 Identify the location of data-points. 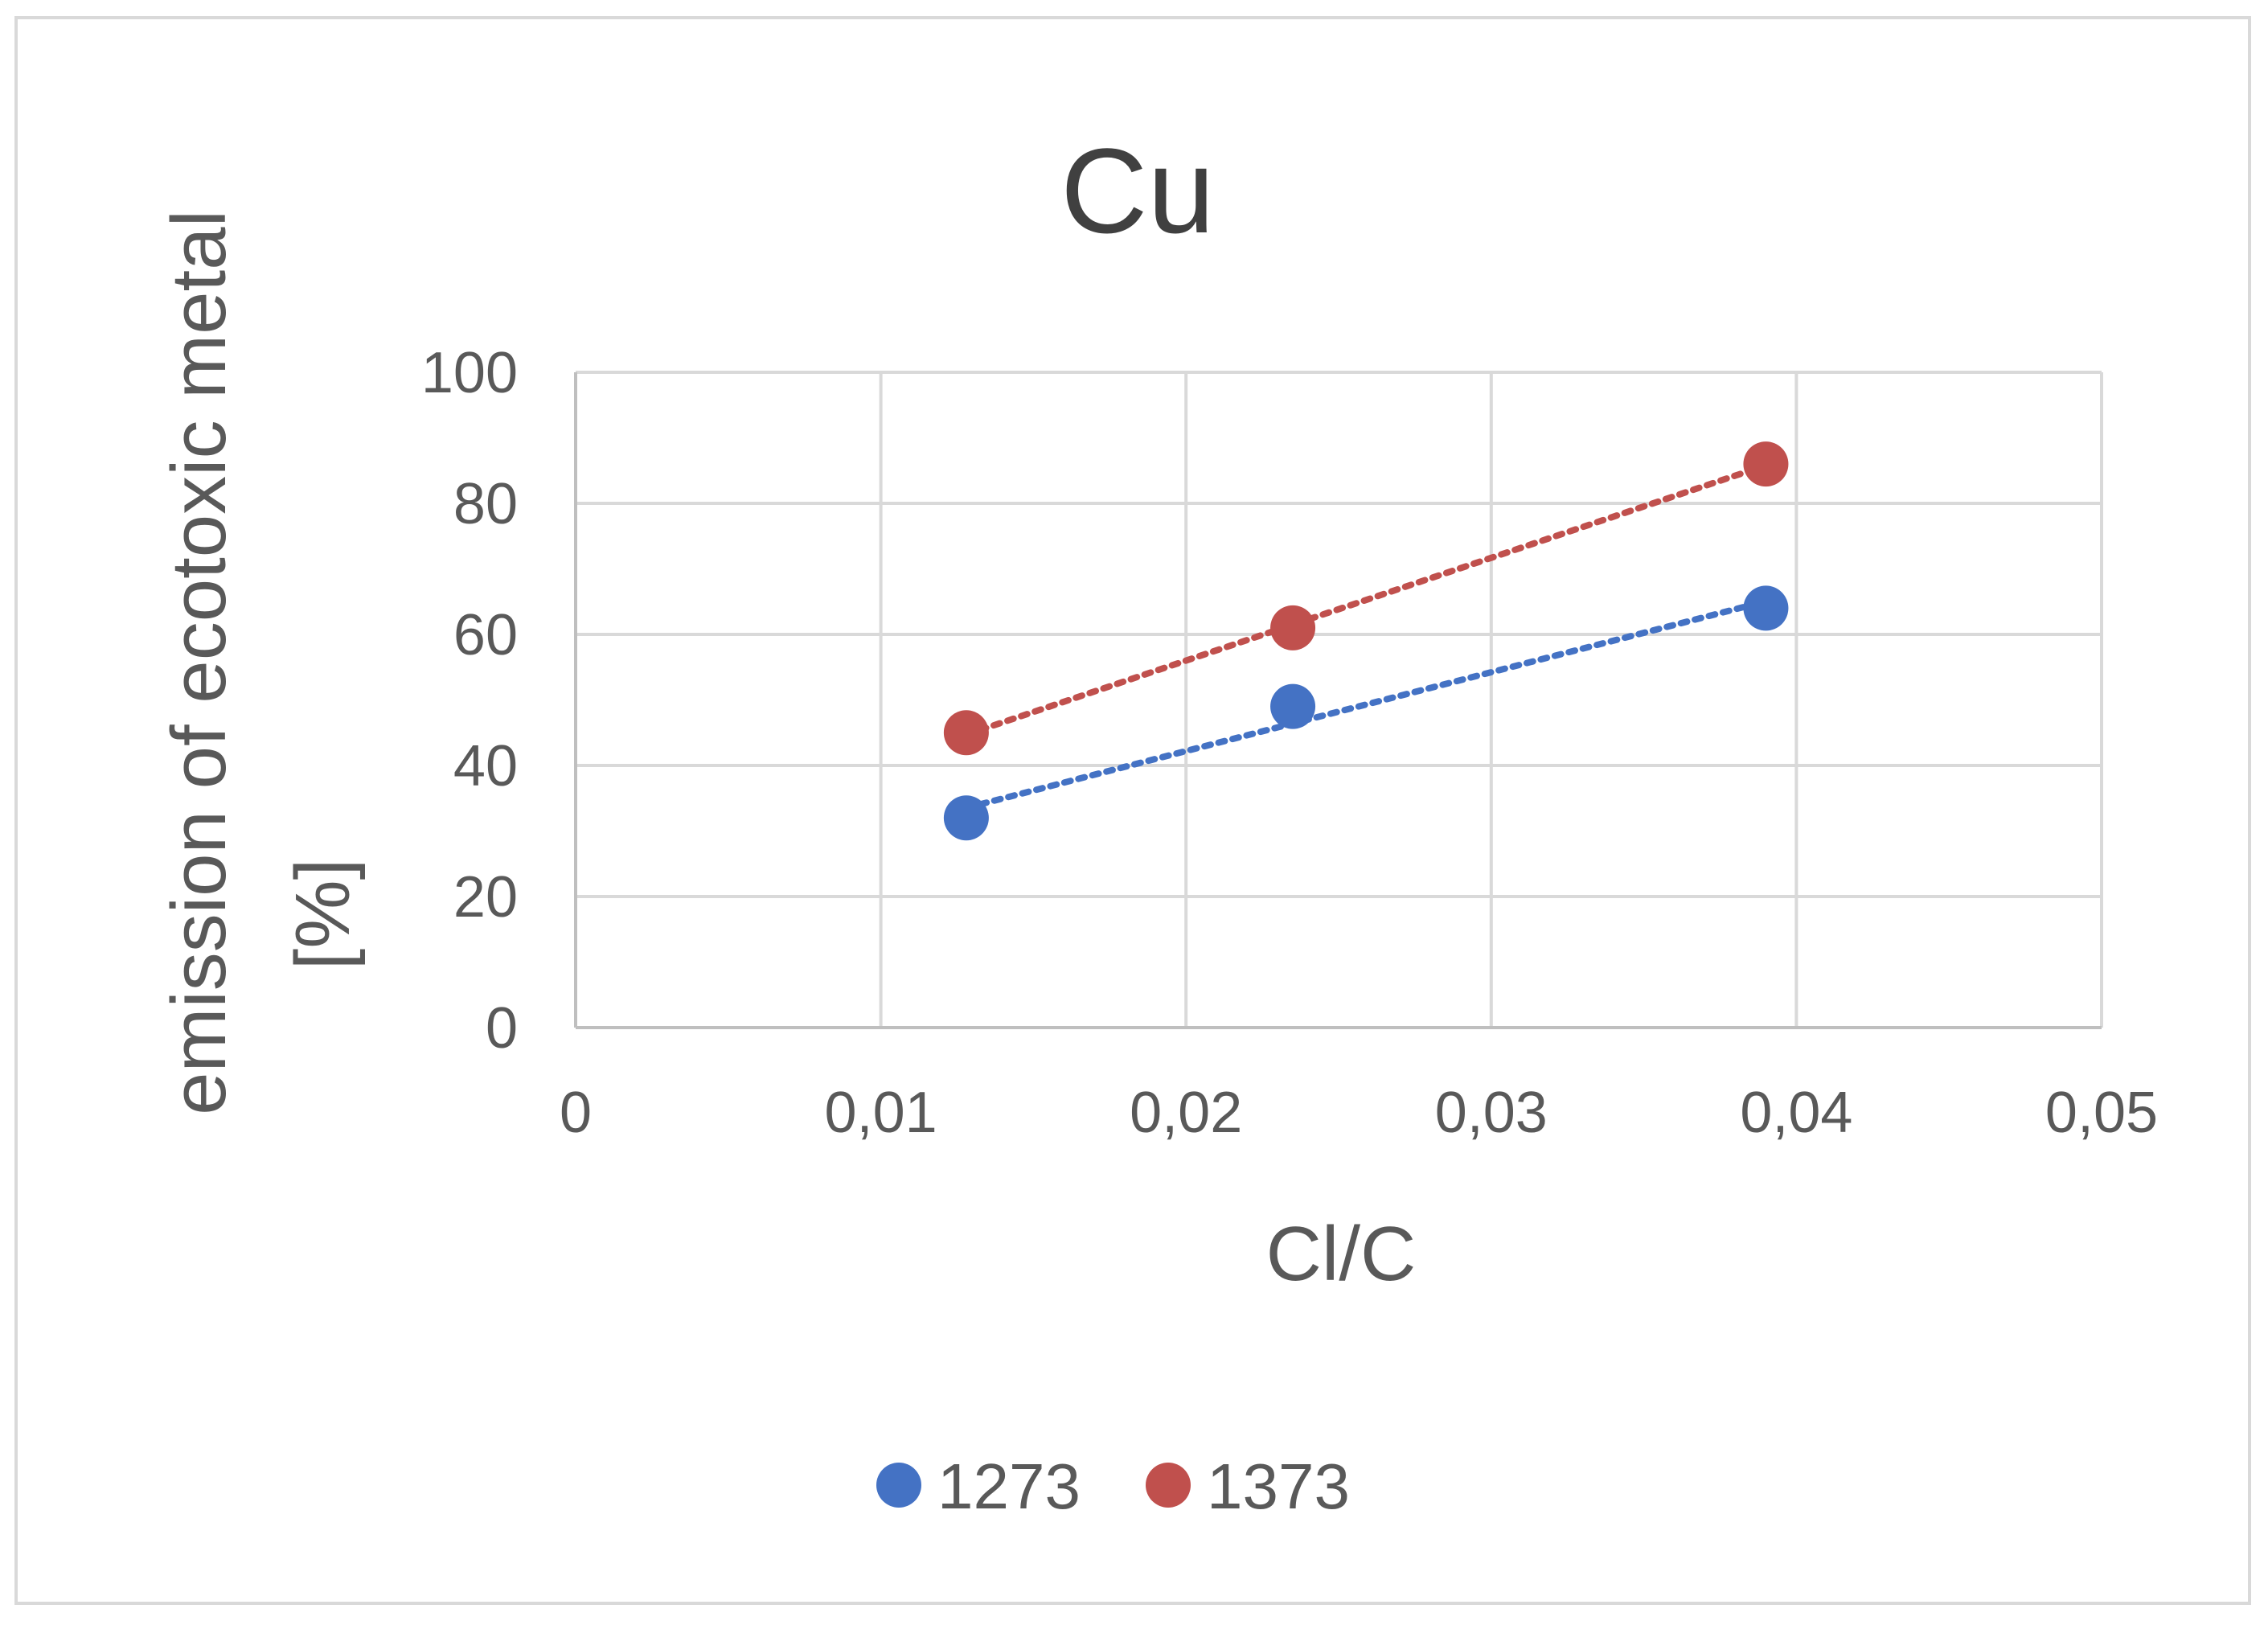
(1366, 641).